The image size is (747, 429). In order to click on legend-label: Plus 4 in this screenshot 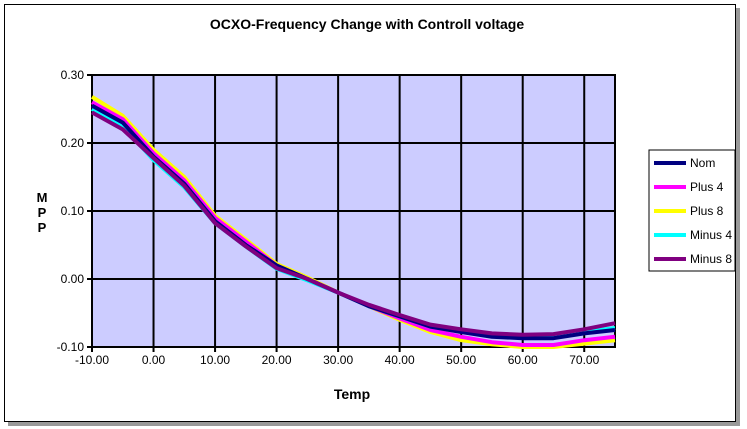, I will do `click(707, 187)`.